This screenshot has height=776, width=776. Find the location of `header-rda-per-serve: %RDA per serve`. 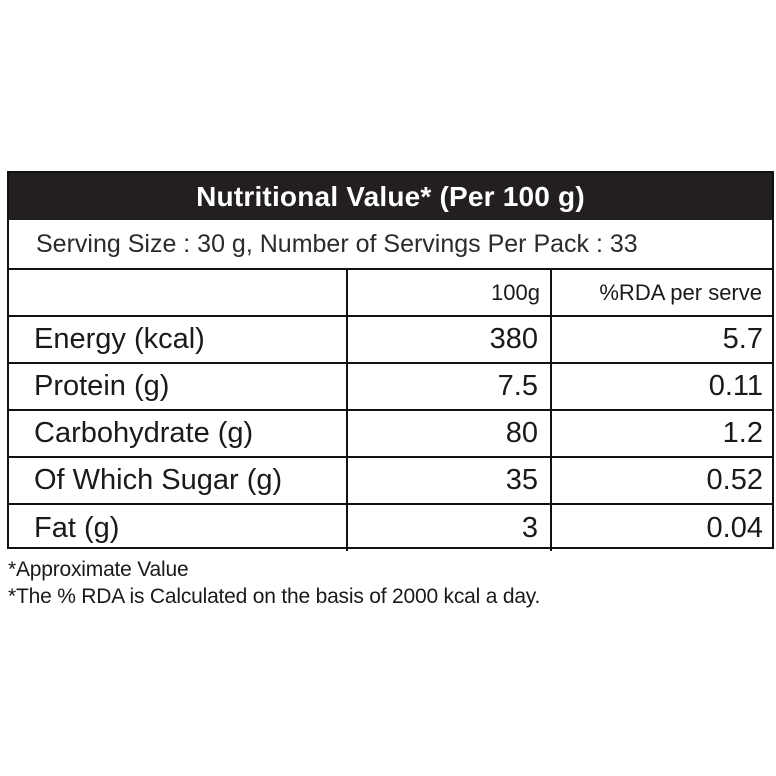

header-rda-per-serve: %RDA per serve is located at coordinates (661, 293).